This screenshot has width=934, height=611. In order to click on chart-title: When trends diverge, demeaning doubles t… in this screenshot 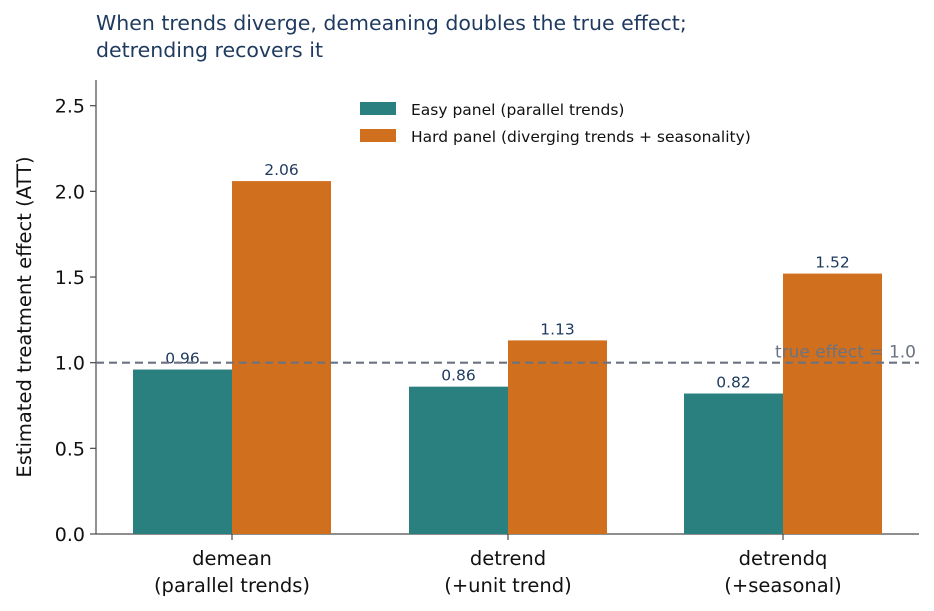, I will do `click(506, 37)`.